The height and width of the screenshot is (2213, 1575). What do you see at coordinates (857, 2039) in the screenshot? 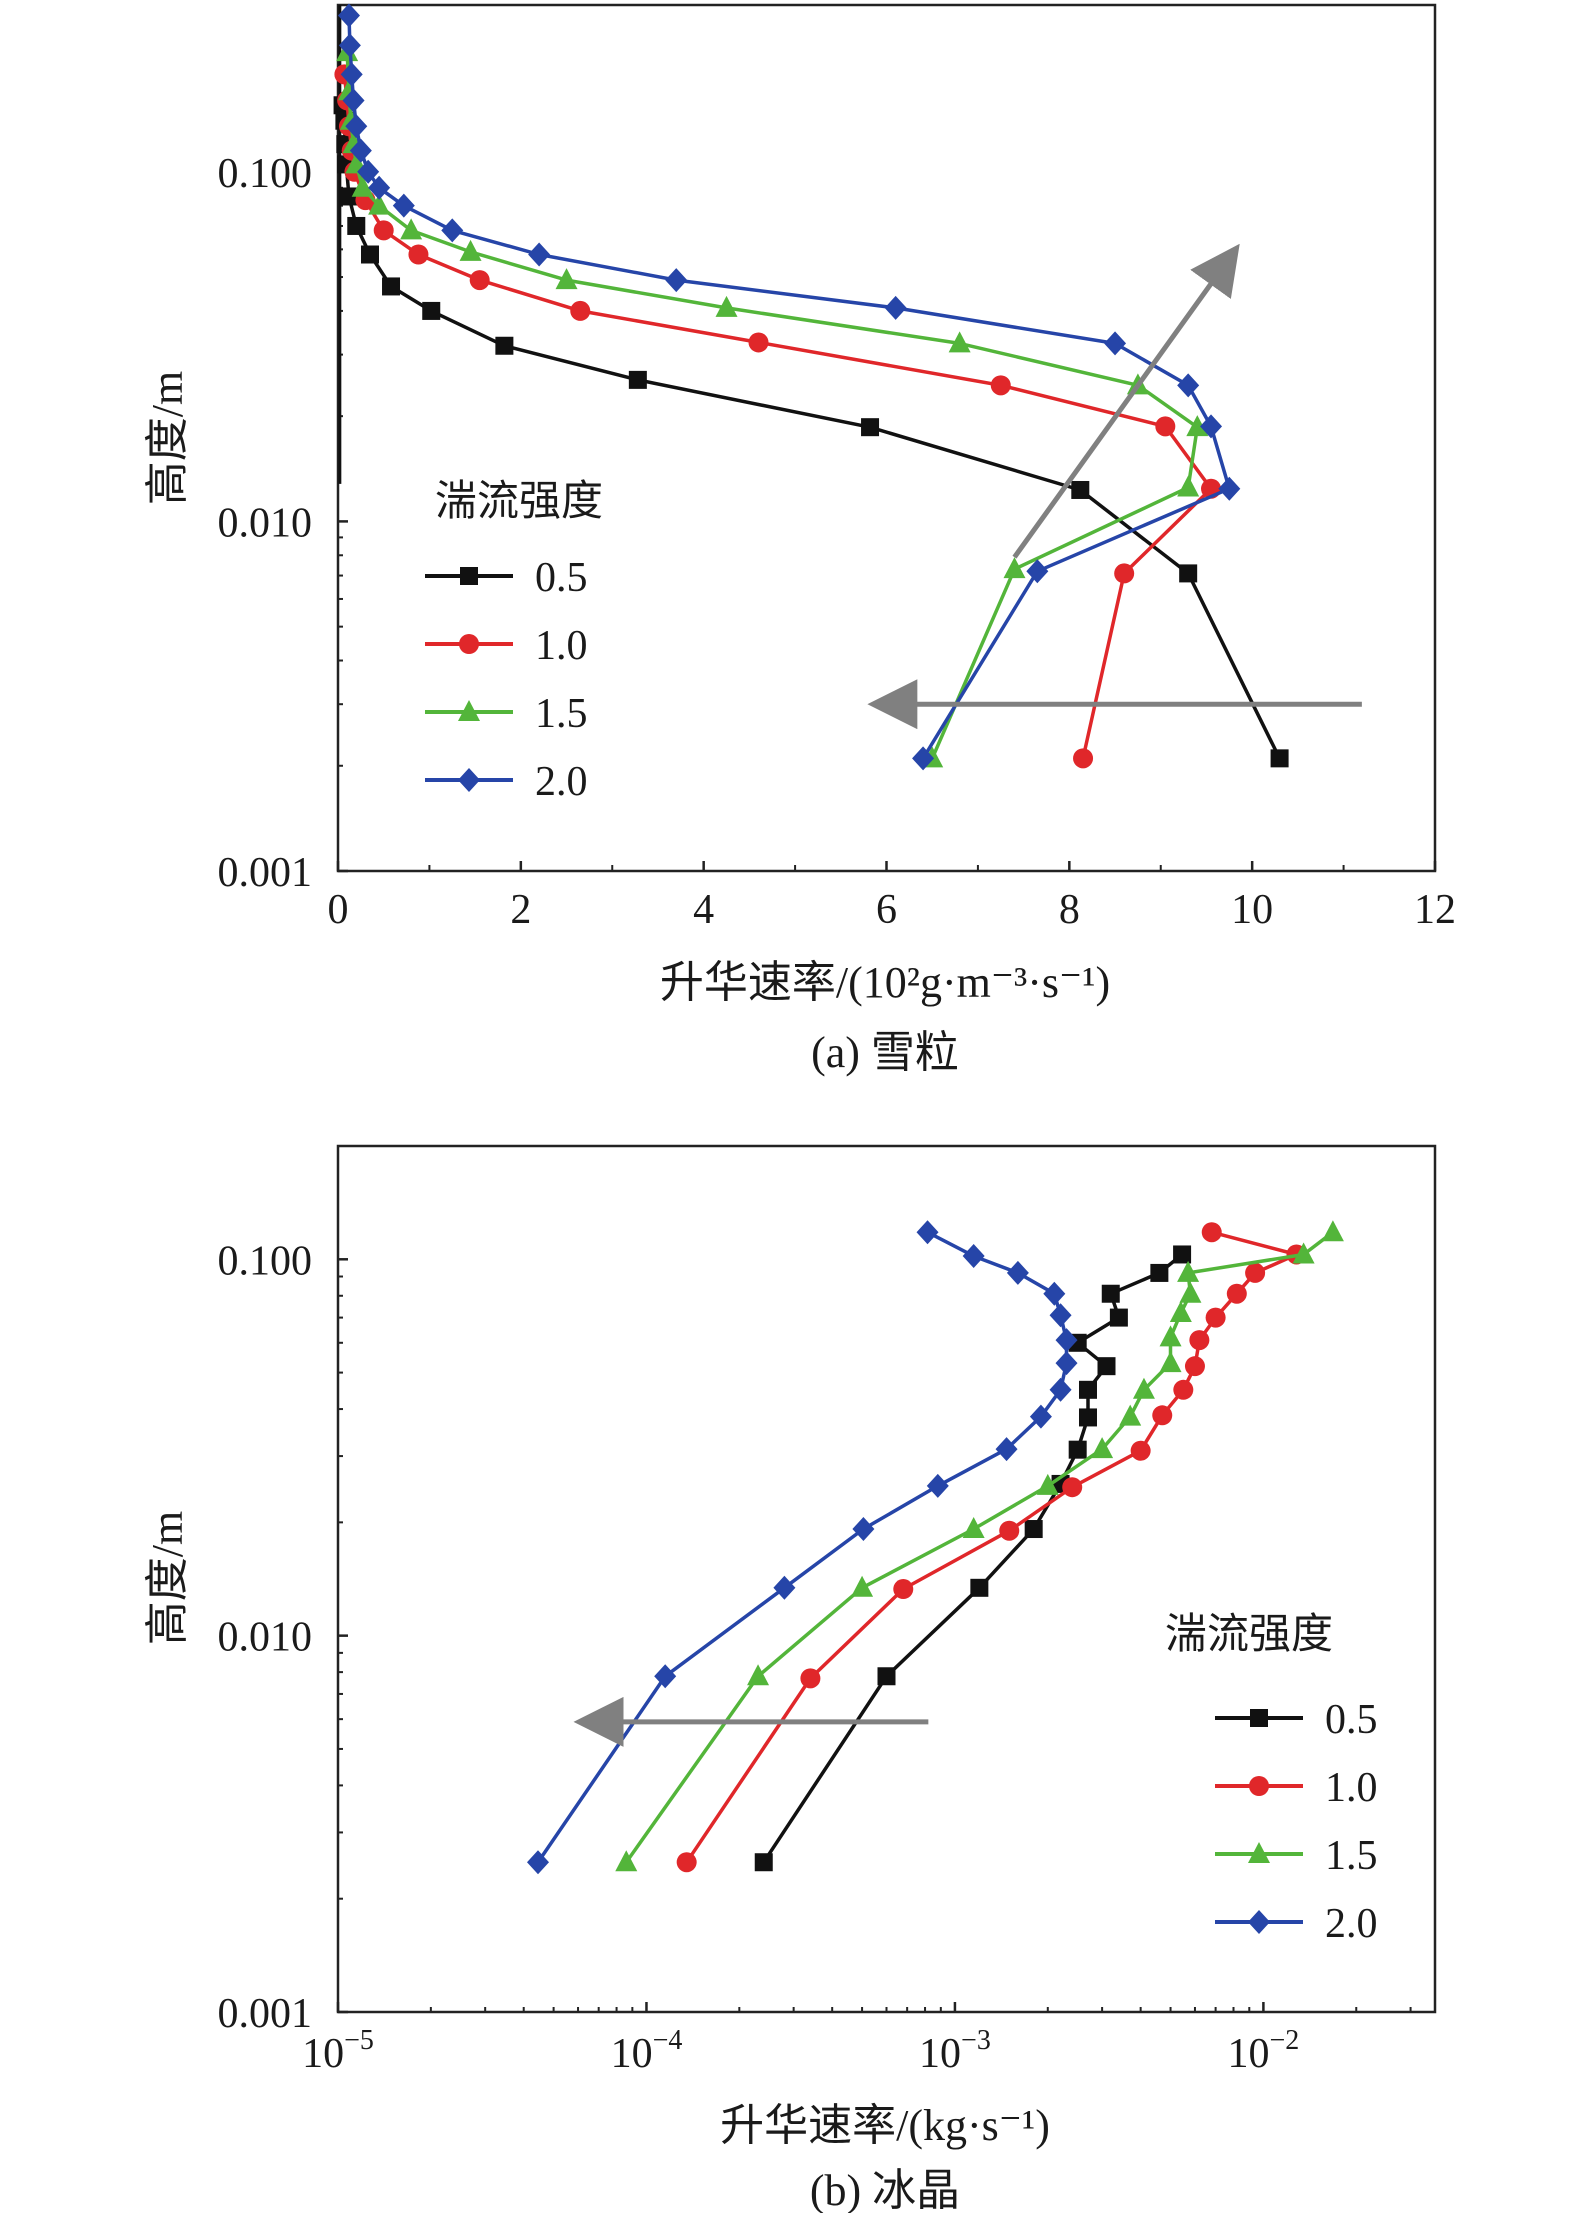
I see `x-axis: 10⁻⁵ 10⁻⁴ 10⁻³ 10⁻²` at bounding box center [857, 2039].